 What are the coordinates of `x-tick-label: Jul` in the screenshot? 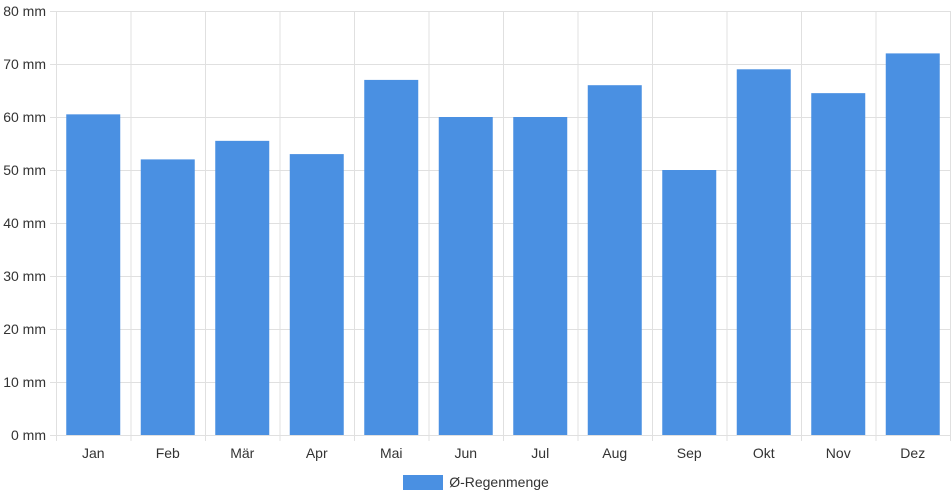 It's located at (540, 453).